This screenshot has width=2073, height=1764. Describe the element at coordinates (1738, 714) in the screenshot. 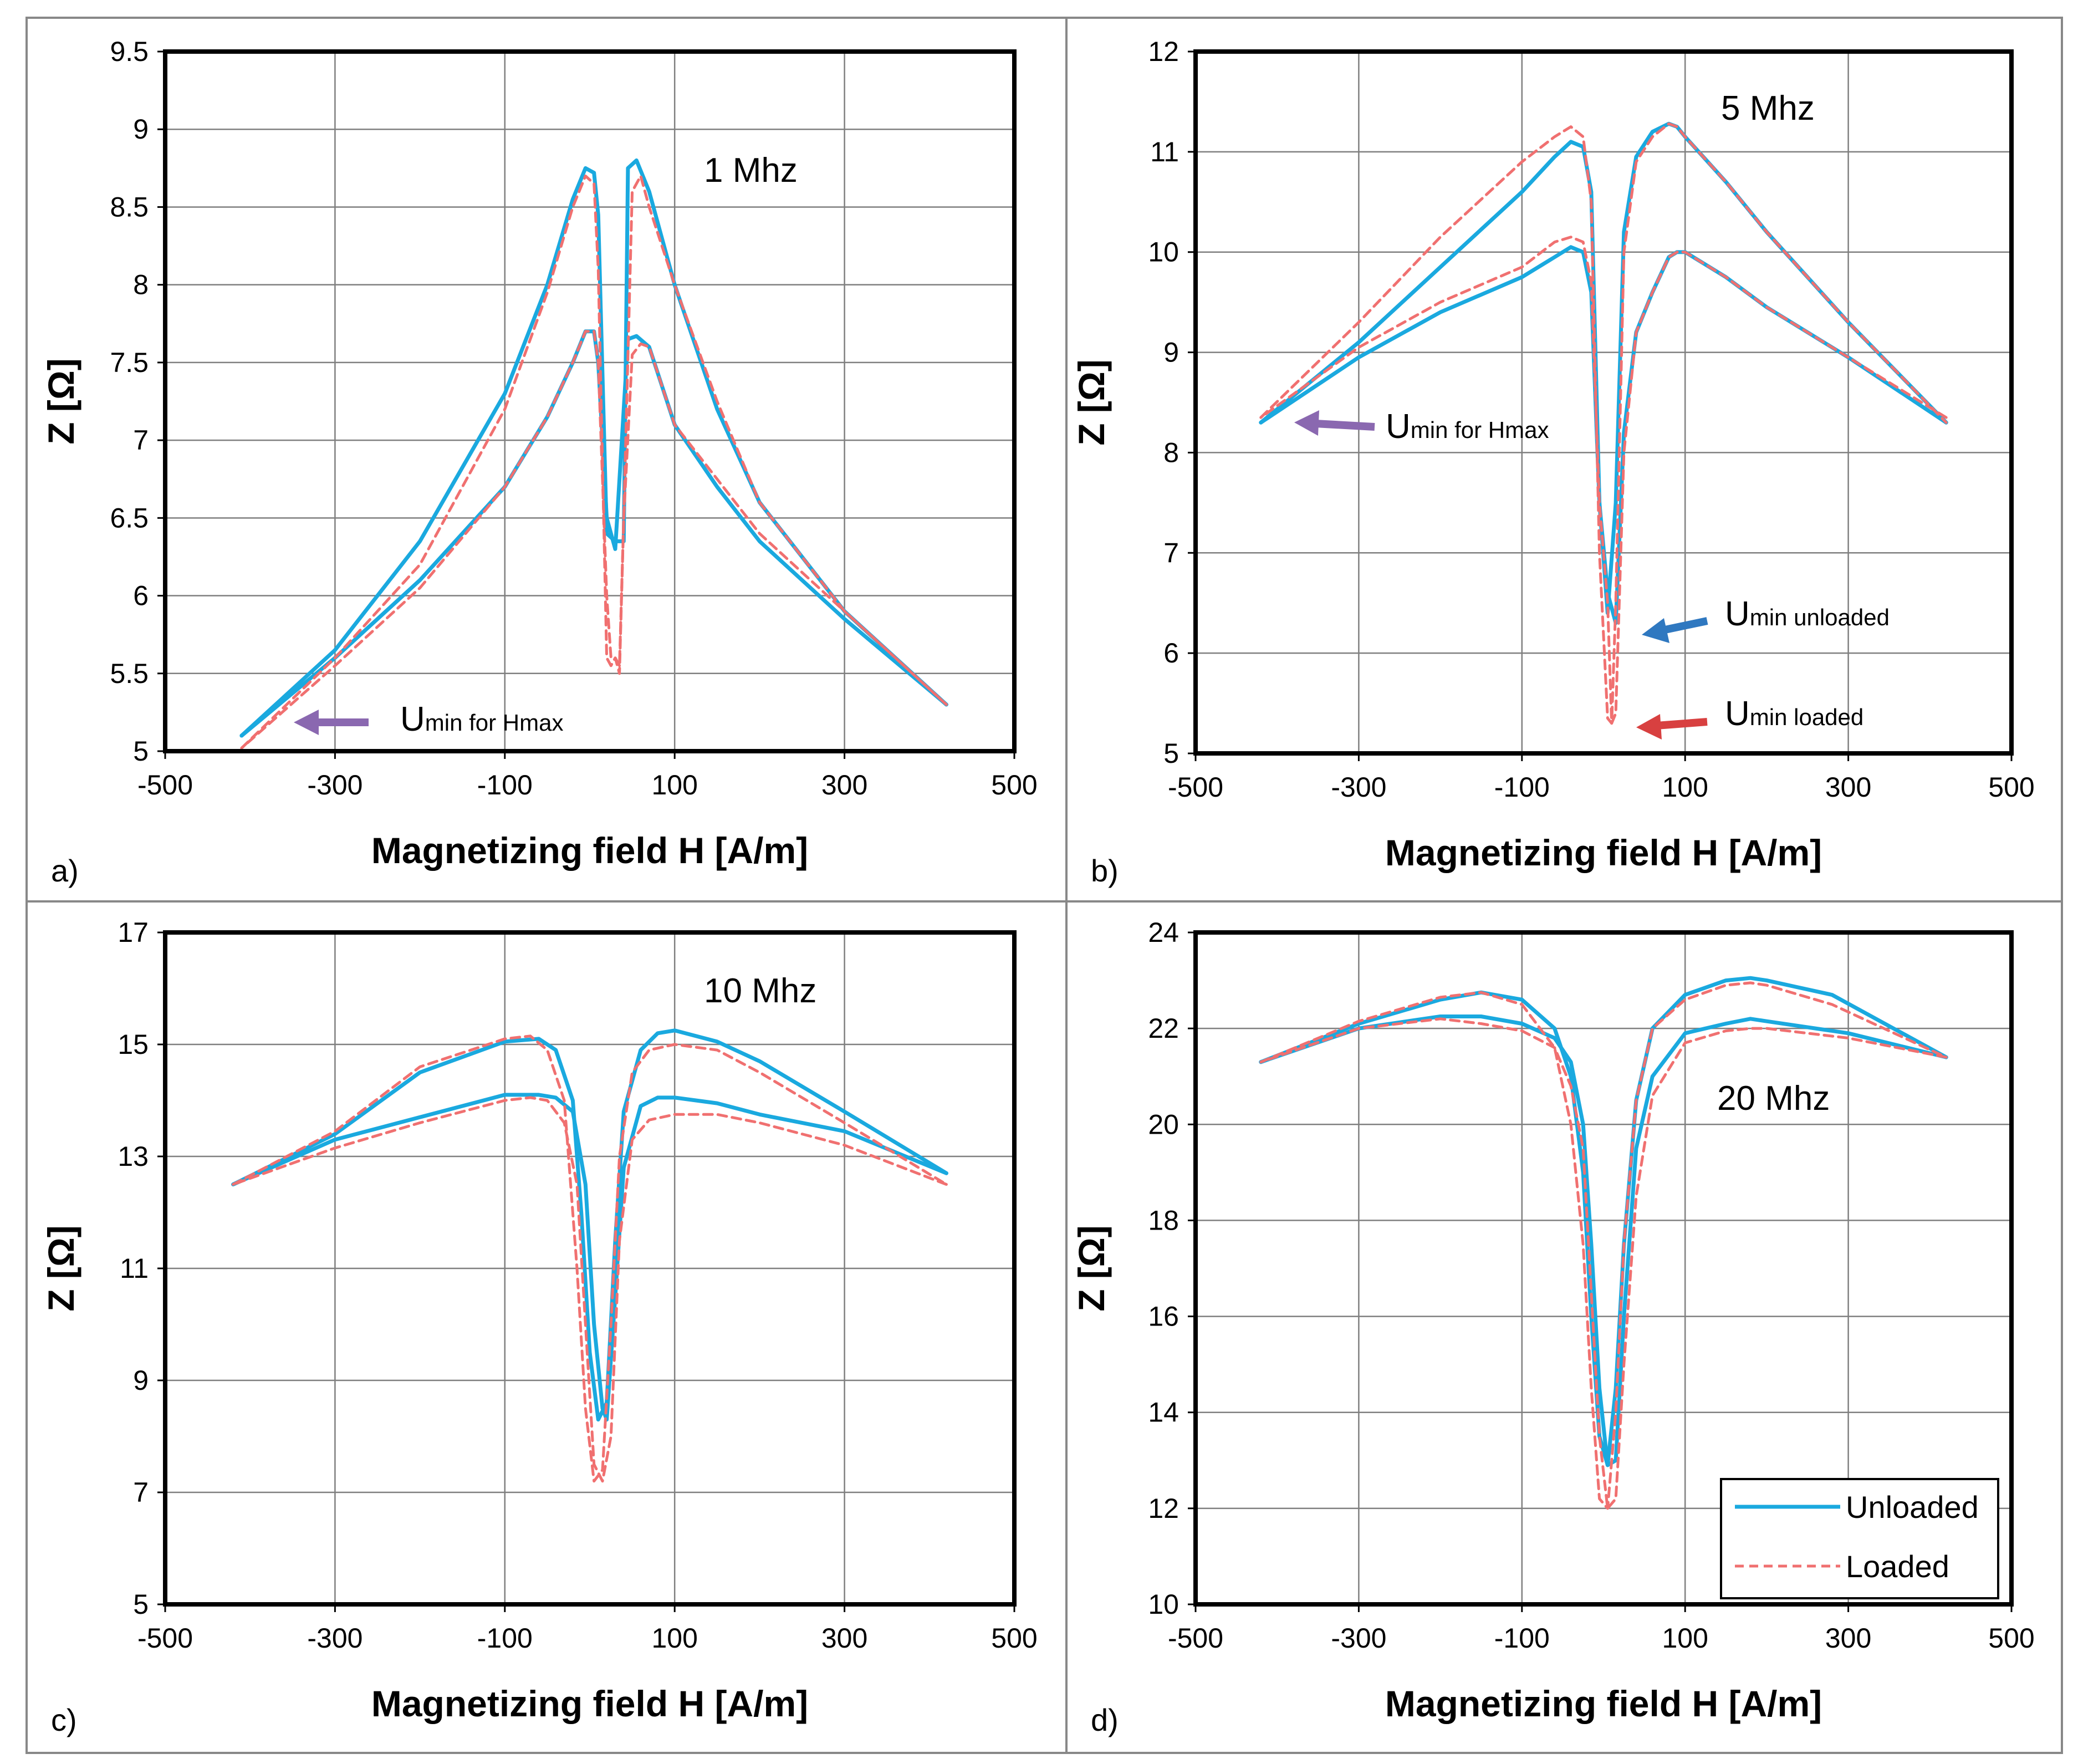

I see `annotation-b3-main: U` at that location.